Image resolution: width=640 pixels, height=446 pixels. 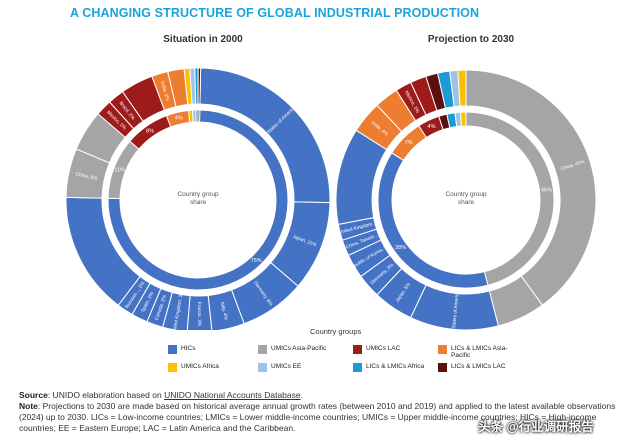 What do you see at coordinates (188, 348) in the screenshot?
I see `legend-label: HICs` at bounding box center [188, 348].